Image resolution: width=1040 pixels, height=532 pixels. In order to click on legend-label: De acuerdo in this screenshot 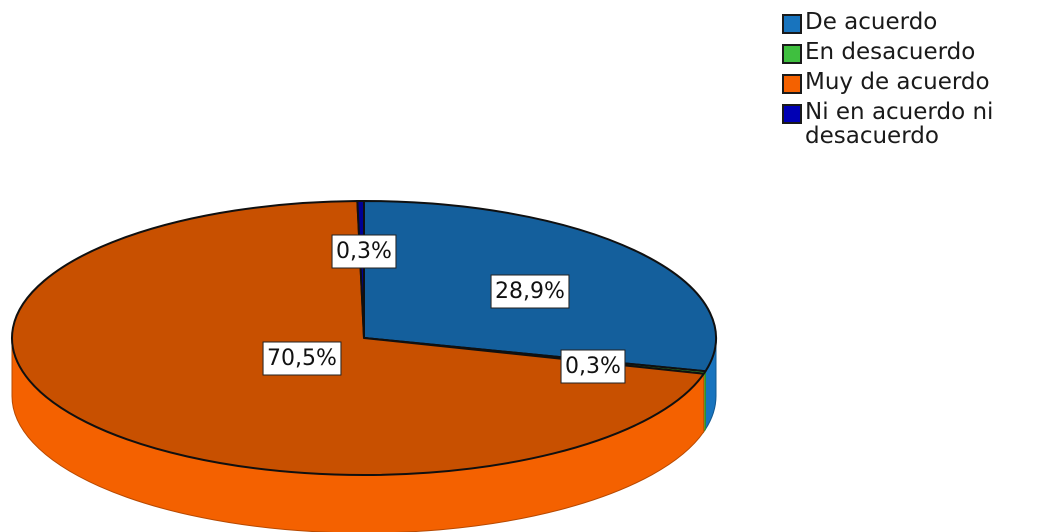, I will do `click(871, 22)`.